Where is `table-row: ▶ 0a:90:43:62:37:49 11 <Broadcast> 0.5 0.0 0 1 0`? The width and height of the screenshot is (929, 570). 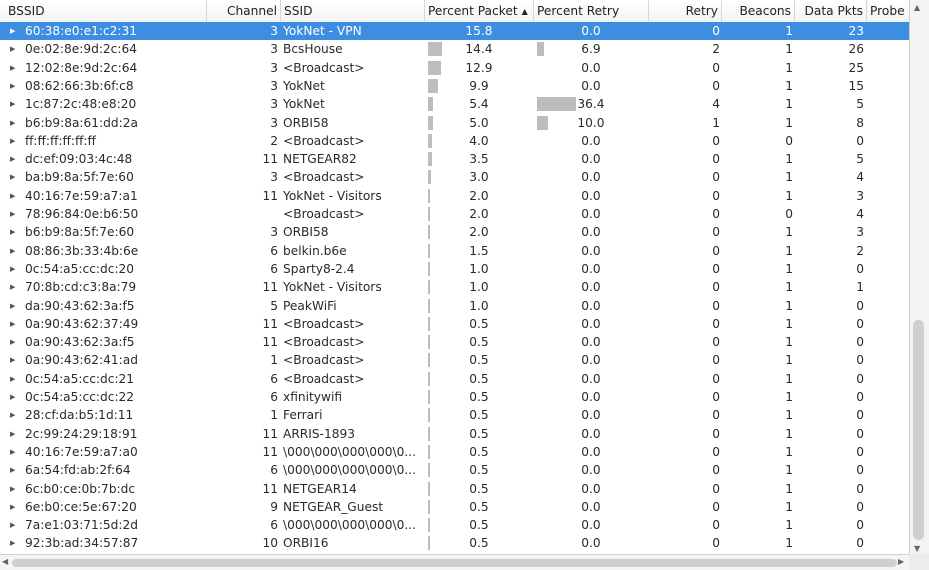
table-row: ▶ 0a:90:43:62:37:49 11 <Broadcast> 0.5 0.0 0 1 0 is located at coordinates (454, 324).